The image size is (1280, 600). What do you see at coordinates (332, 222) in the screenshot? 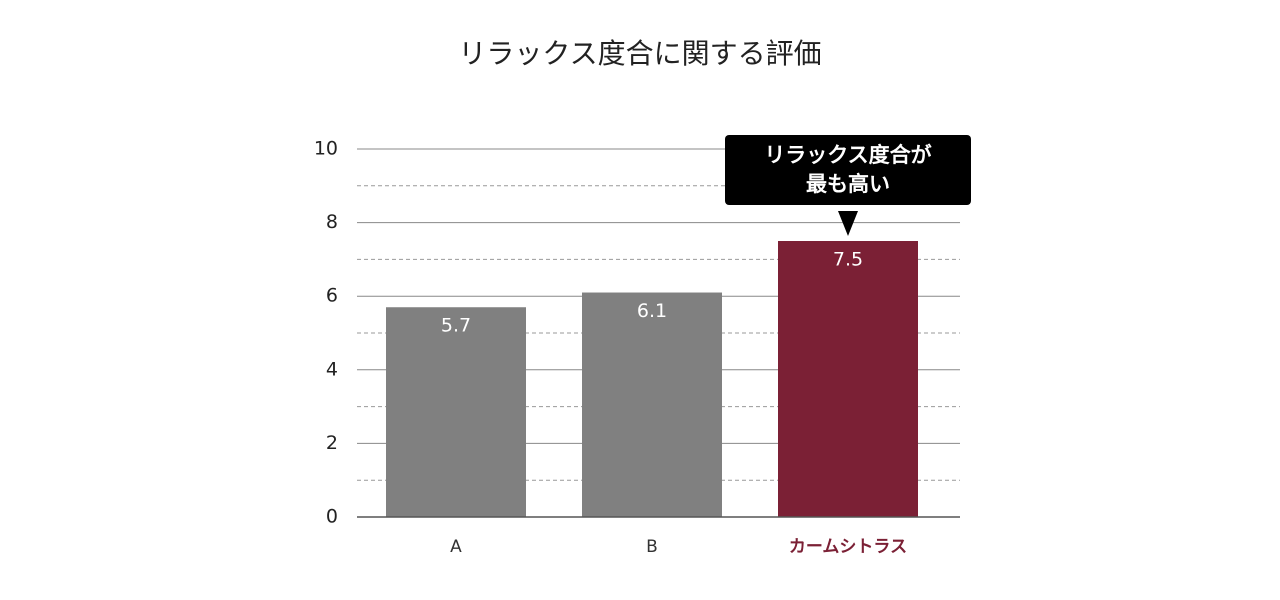
I see `y-tick-label: 8` at bounding box center [332, 222].